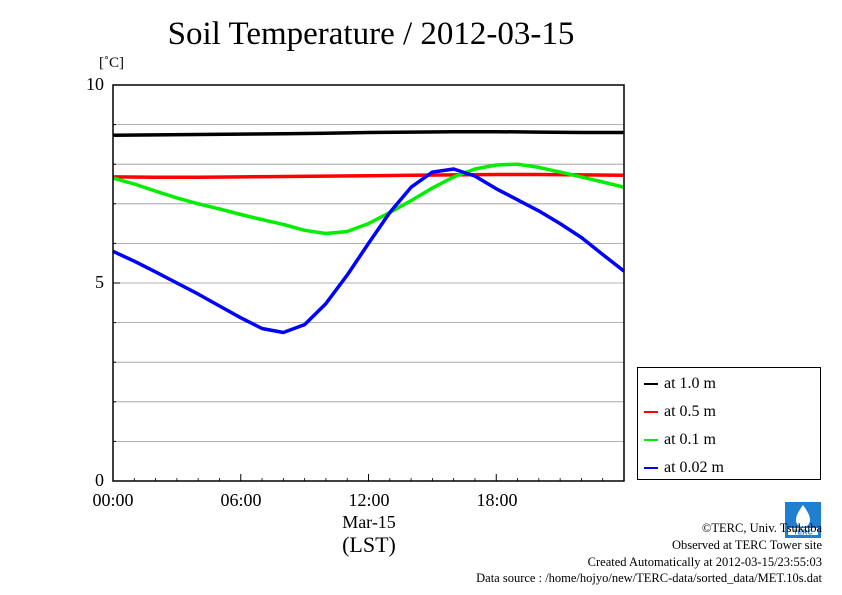 Image resolution: width=842 pixels, height=595 pixels. I want to click on y-tick-label: 0, so click(99, 480).